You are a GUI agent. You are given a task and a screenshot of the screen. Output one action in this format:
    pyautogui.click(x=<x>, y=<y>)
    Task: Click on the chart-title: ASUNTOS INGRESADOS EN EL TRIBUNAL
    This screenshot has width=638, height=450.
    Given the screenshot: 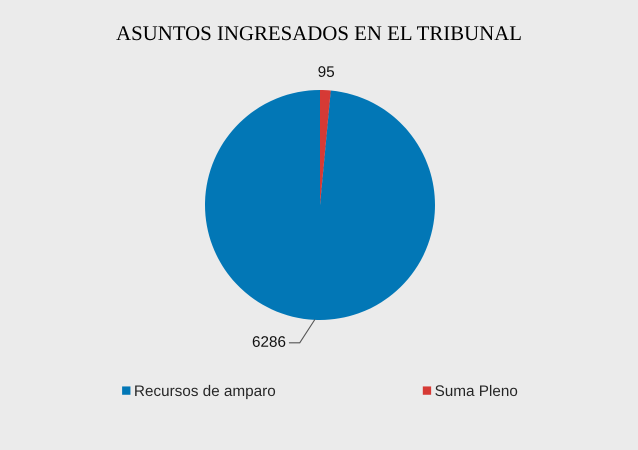 What is the action you would take?
    pyautogui.click(x=318, y=33)
    